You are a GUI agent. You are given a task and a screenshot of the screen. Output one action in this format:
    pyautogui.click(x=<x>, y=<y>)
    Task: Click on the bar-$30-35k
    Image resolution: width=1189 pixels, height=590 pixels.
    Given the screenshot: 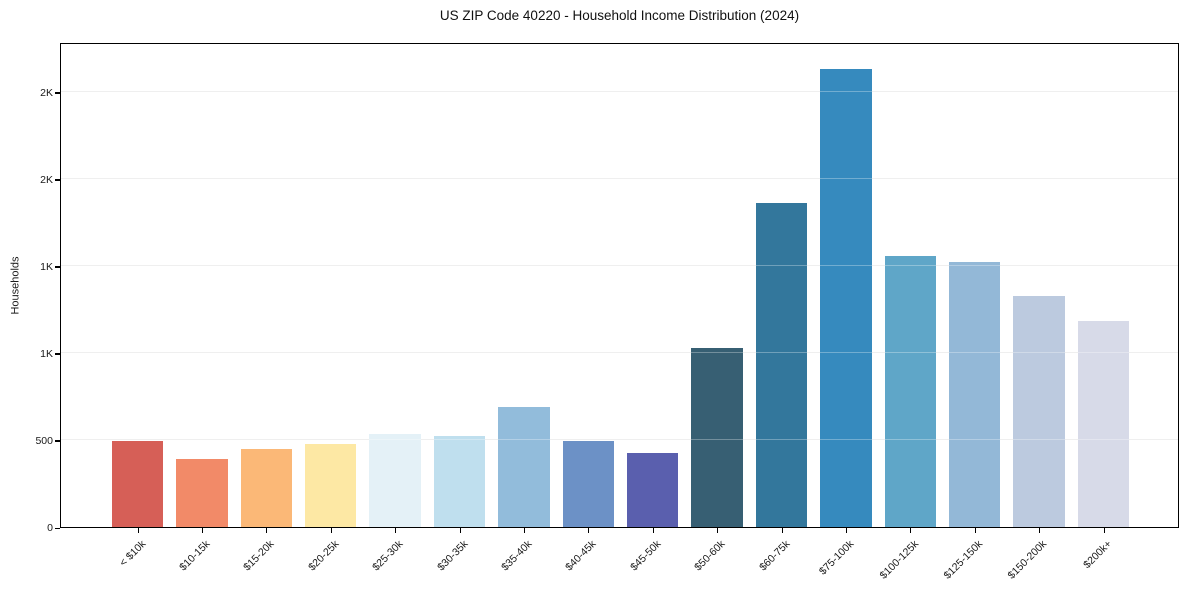 What is the action you would take?
    pyautogui.click(x=459, y=481)
    